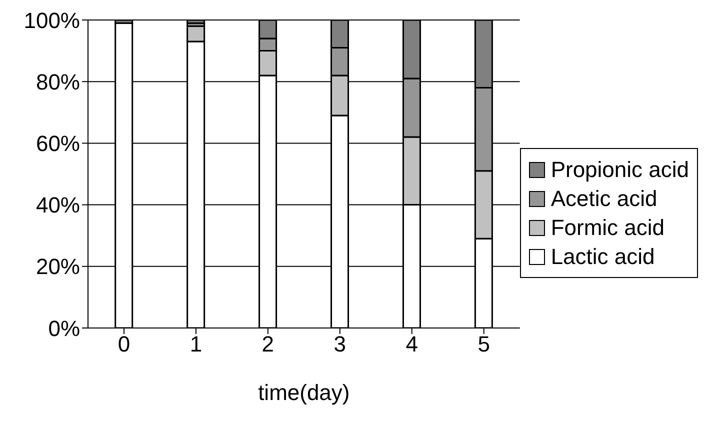  What do you see at coordinates (268, 344) in the screenshot?
I see `x-tick-label: 2` at bounding box center [268, 344].